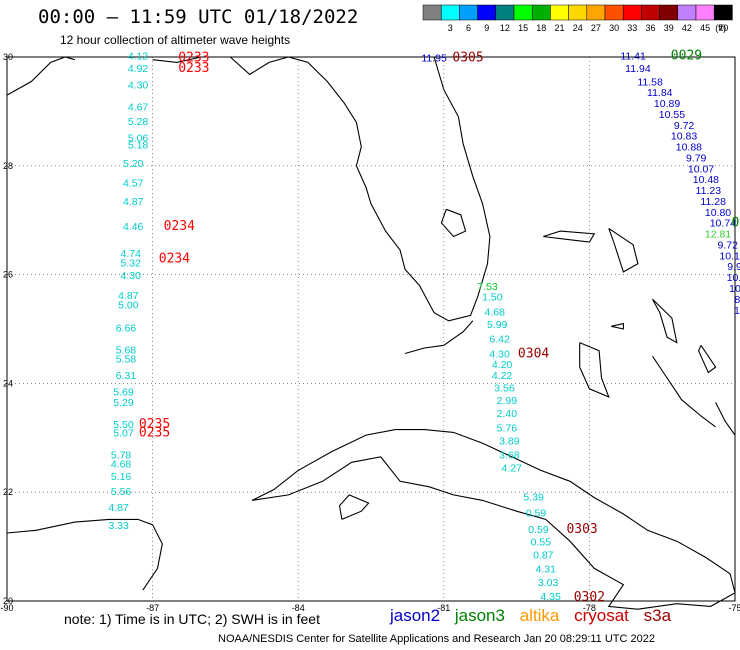  What do you see at coordinates (138, 122) in the screenshot?
I see `swh-value: 5.28` at bounding box center [138, 122].